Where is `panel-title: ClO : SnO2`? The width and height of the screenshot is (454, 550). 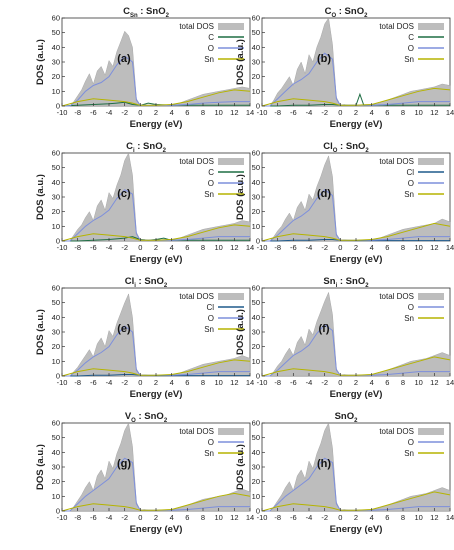 panel-title: ClO : SnO2 is located at coordinates (346, 147).